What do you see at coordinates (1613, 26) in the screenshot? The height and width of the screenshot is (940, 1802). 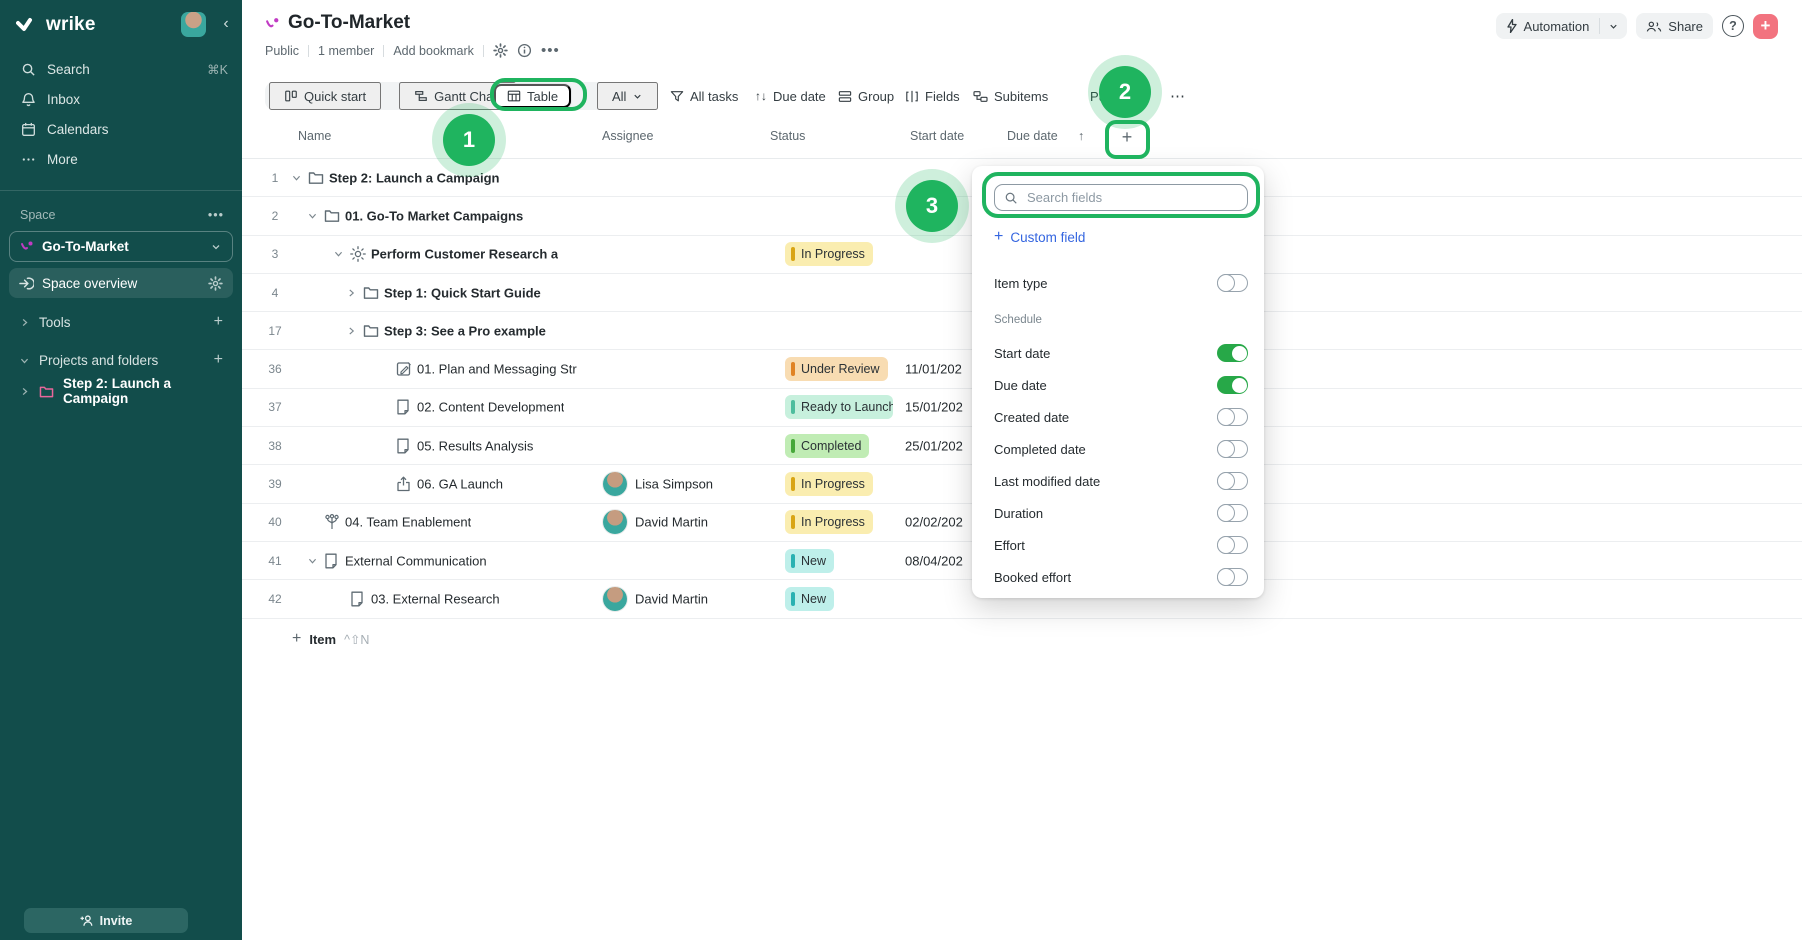 I see `automation-dropdown-chevron` at bounding box center [1613, 26].